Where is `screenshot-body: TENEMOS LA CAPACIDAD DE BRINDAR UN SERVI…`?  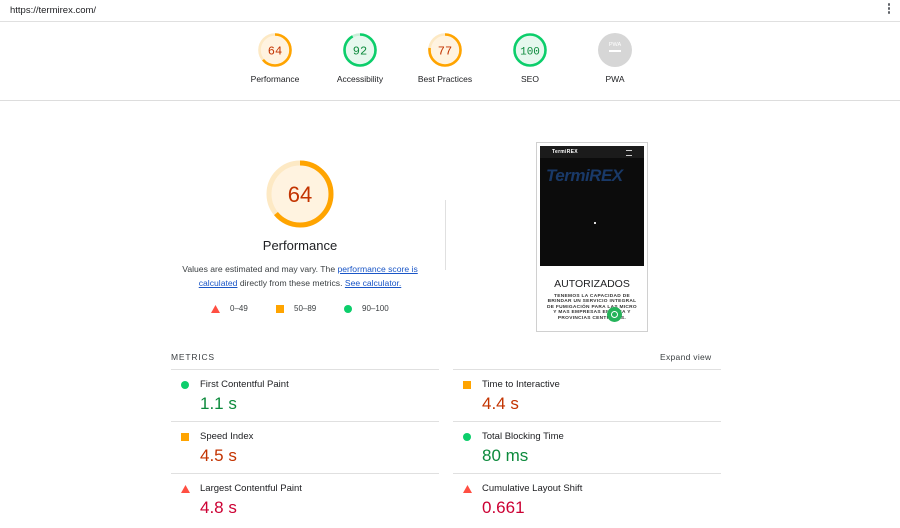
screenshot-body: TENEMOS LA CAPACIDAD DE BRINDAR UN SERVI… is located at coordinates (592, 307).